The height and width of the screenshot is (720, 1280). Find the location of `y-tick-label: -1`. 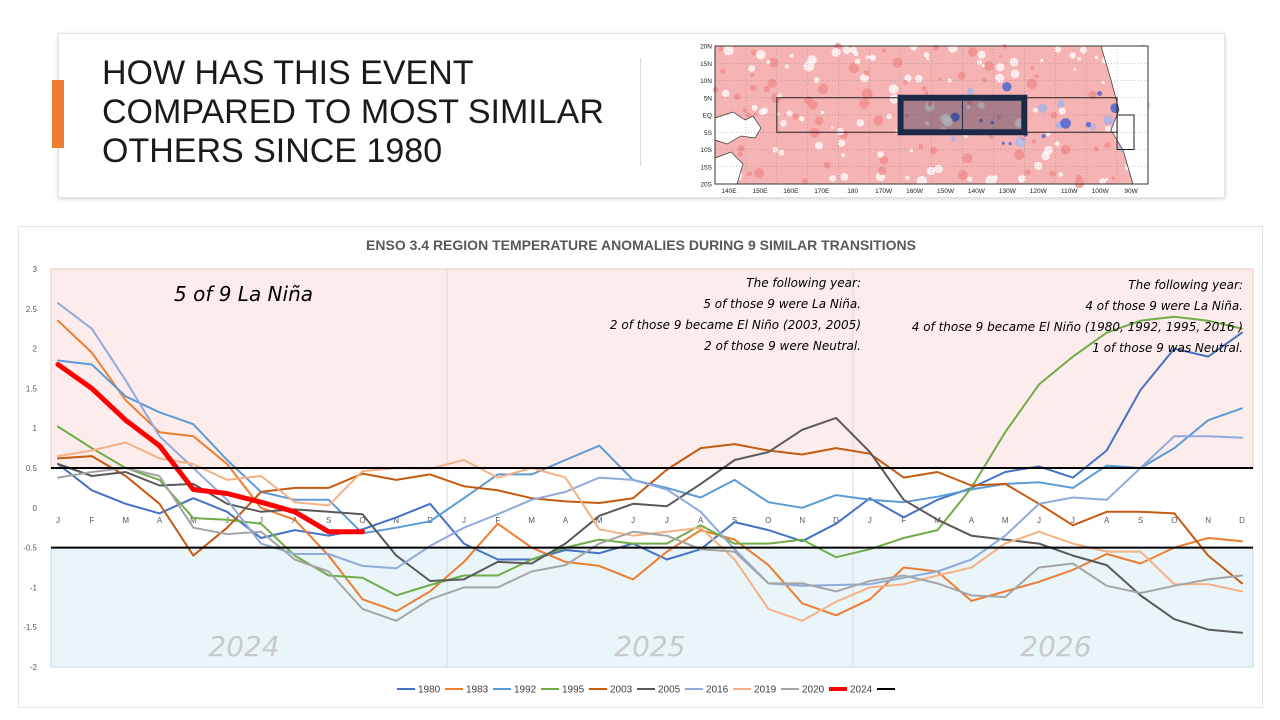

y-tick-label: -1 is located at coordinates (34, 587).